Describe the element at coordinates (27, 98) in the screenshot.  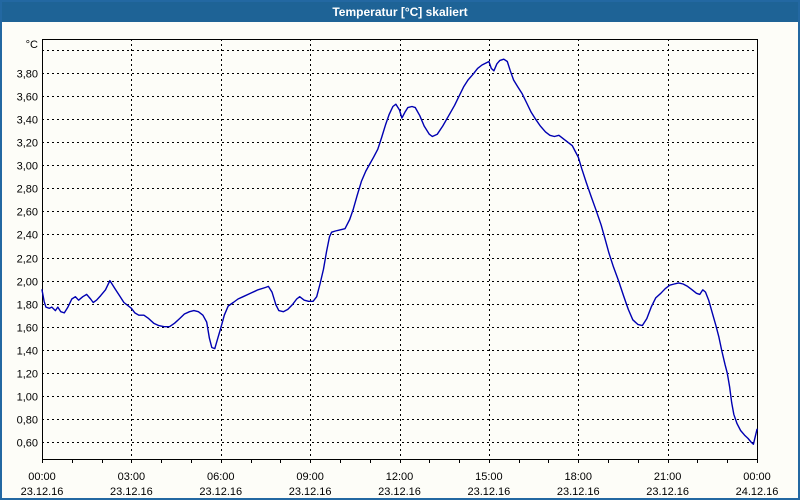
I see `svg-text: 3,60` at that location.